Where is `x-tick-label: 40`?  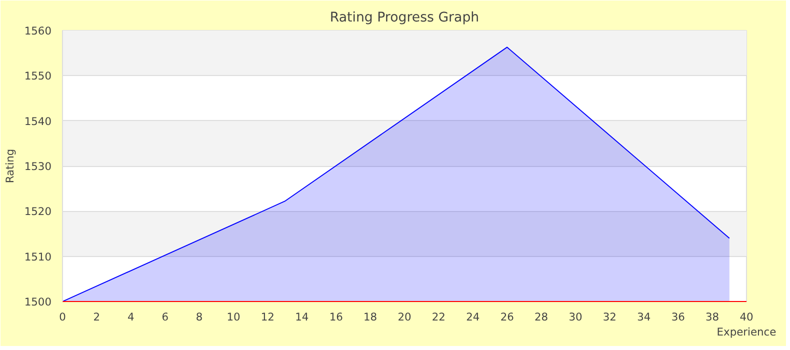 x-tick-label: 40 is located at coordinates (747, 317).